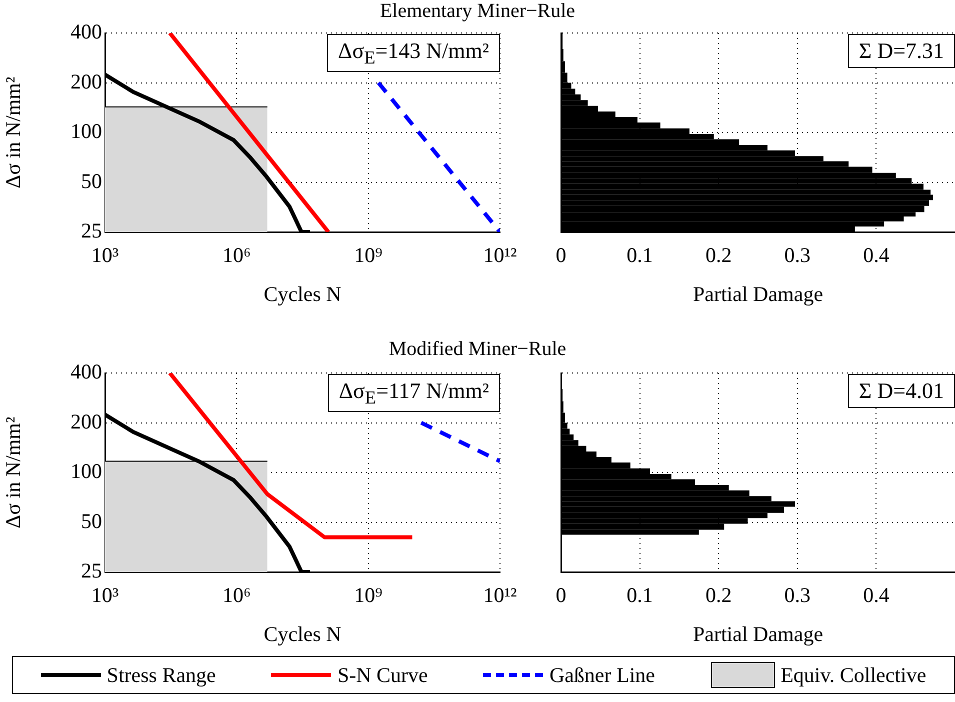 The image size is (955, 702). I want to click on legend-label: Gaßner Line, so click(602, 675).